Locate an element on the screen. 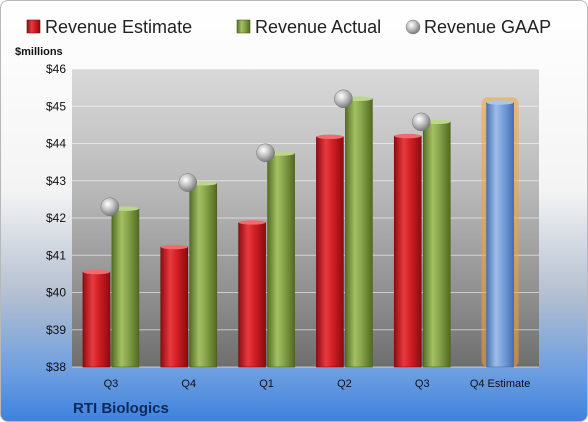 The image size is (588, 422). legend-label: Revenue GAAP is located at coordinates (487, 27).